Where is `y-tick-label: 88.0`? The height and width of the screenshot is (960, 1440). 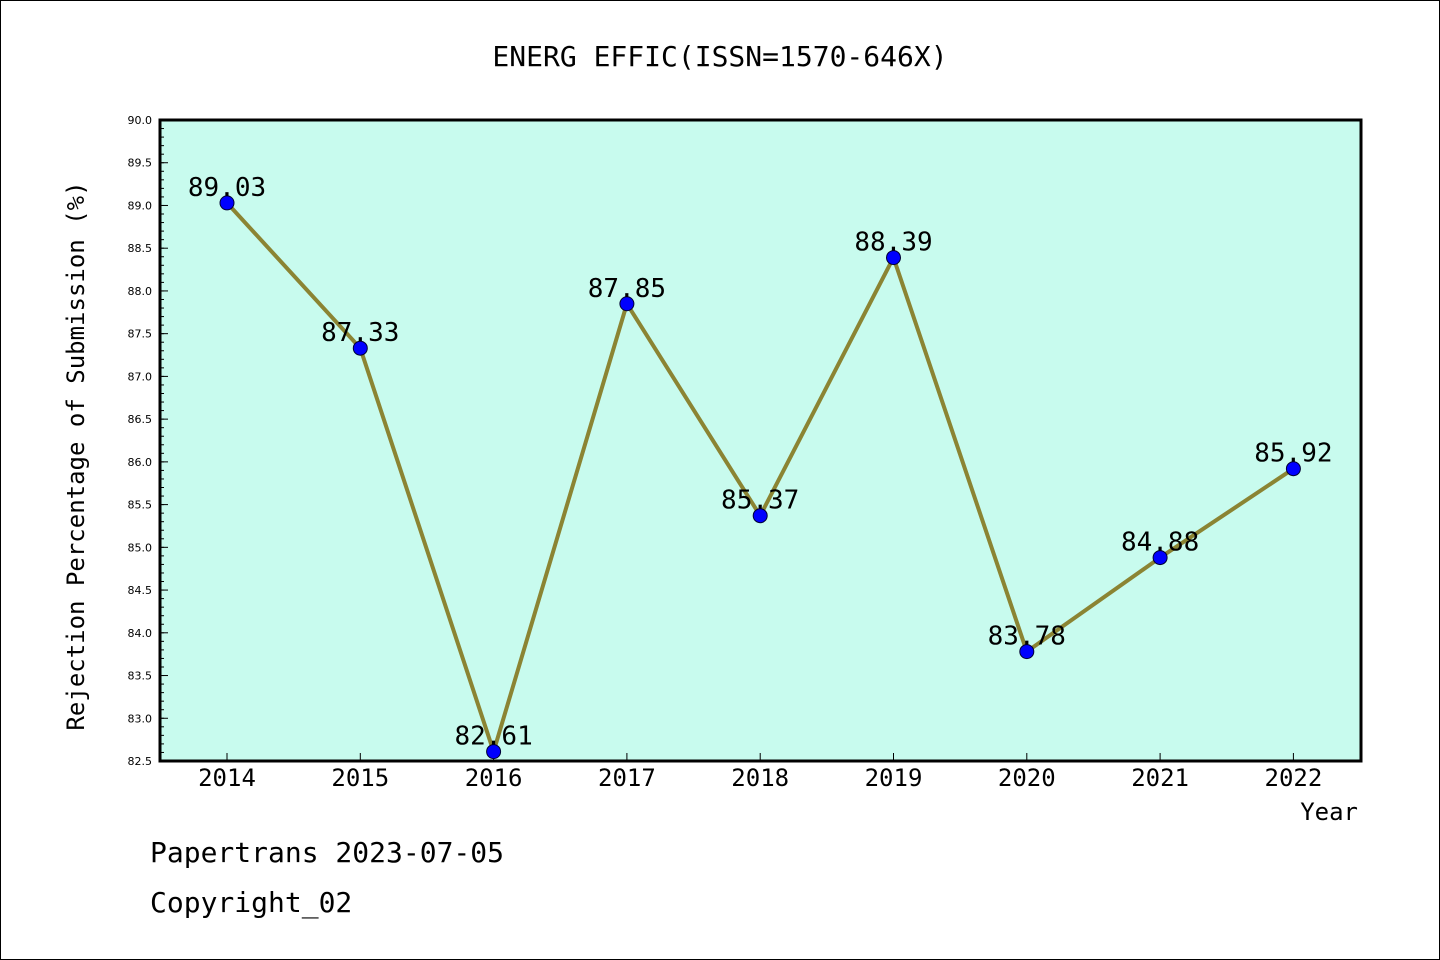 y-tick-label: 88.0 is located at coordinates (140, 291).